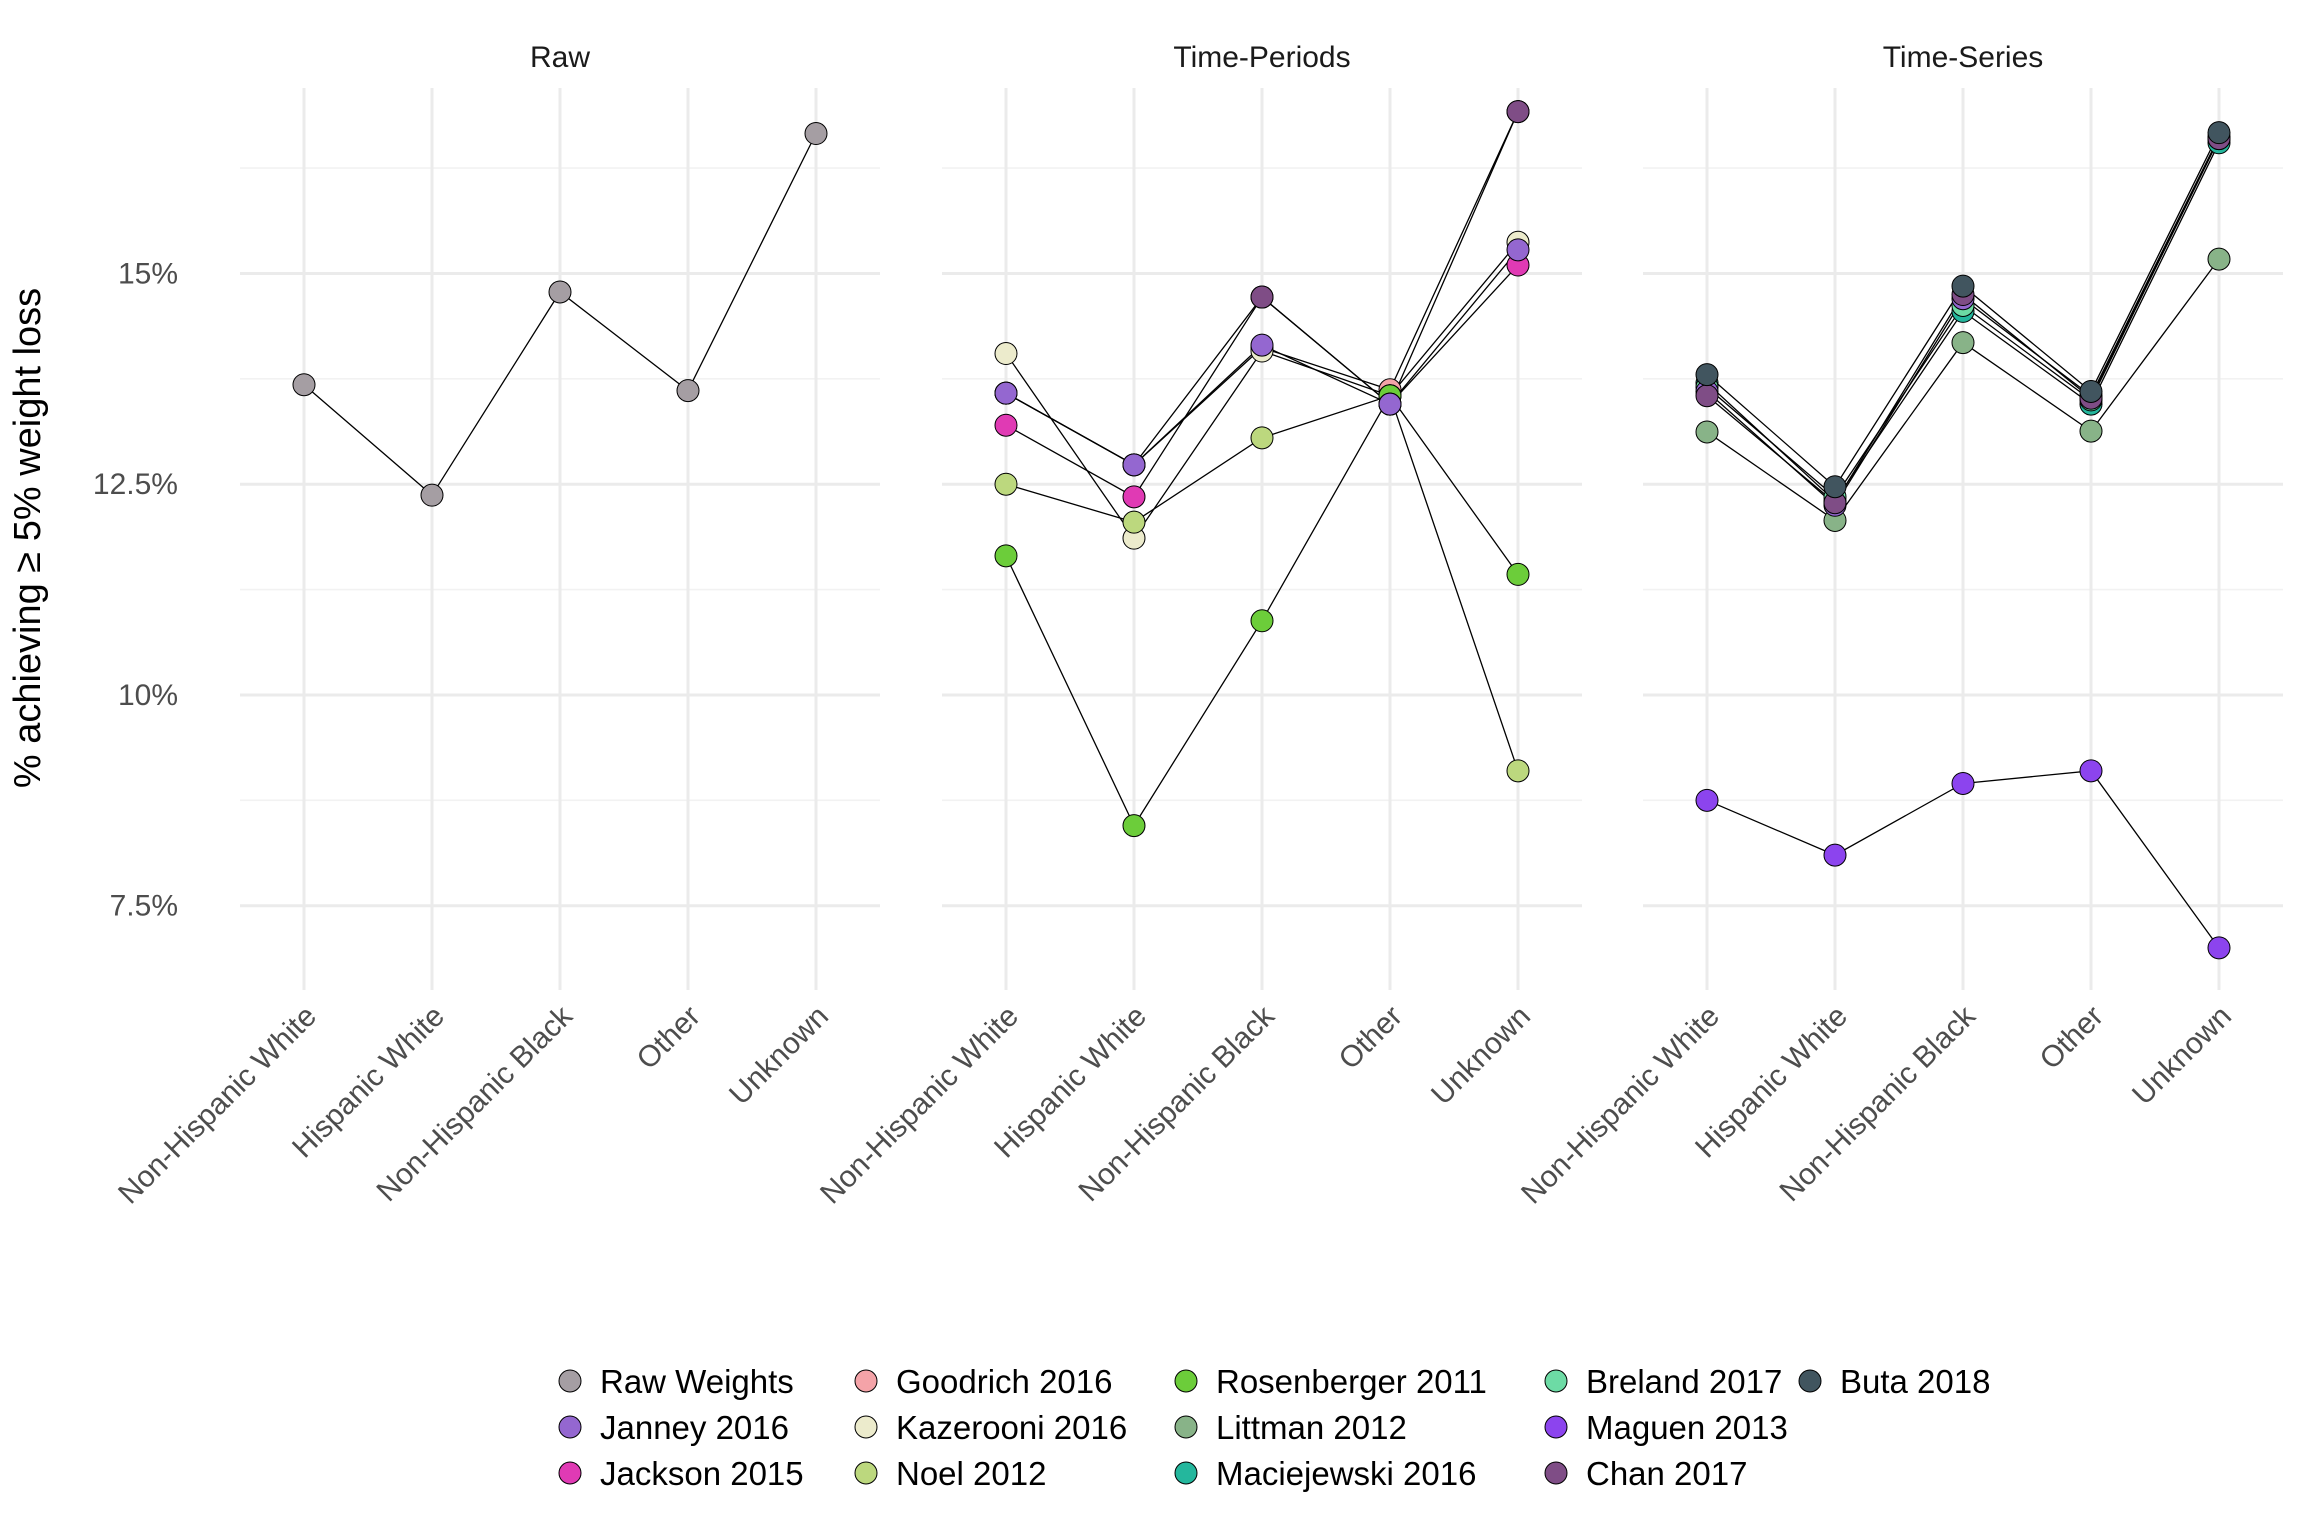 The width and height of the screenshot is (2304, 1536). I want to click on legend-label: Jackson 2015, so click(702, 1473).